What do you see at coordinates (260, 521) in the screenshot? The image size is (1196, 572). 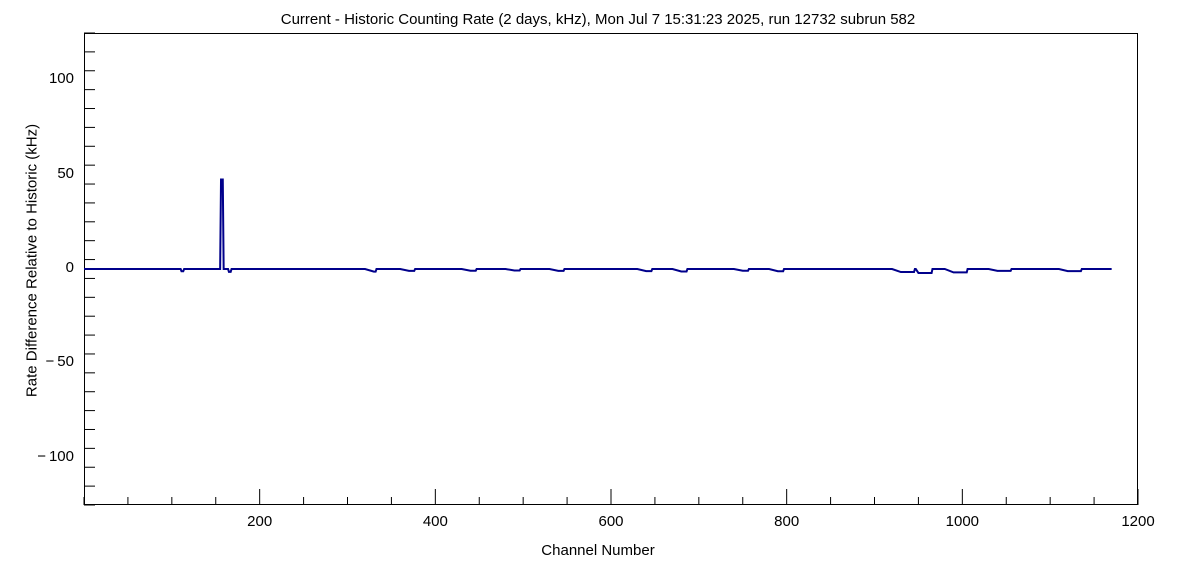 I see `x-tick-label: 200` at bounding box center [260, 521].